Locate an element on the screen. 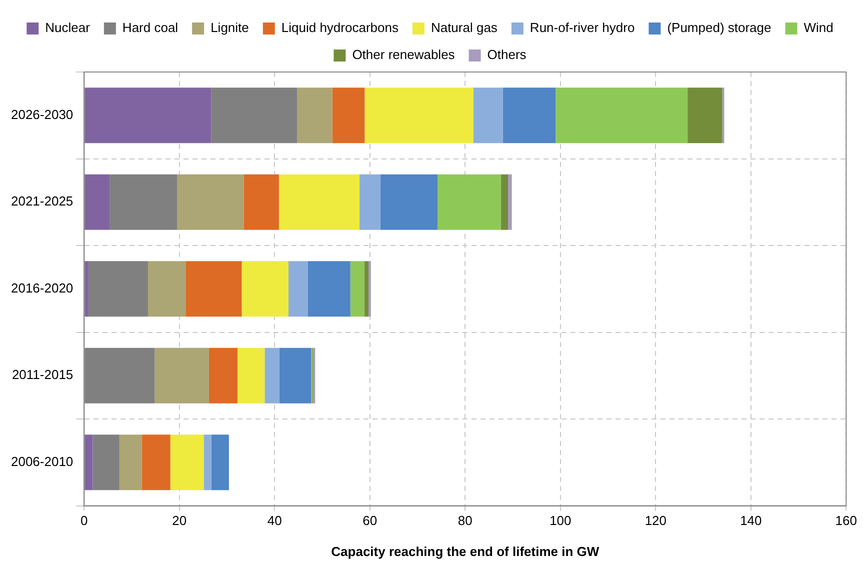 The image size is (868, 572). legend-label: Wind is located at coordinates (819, 28).